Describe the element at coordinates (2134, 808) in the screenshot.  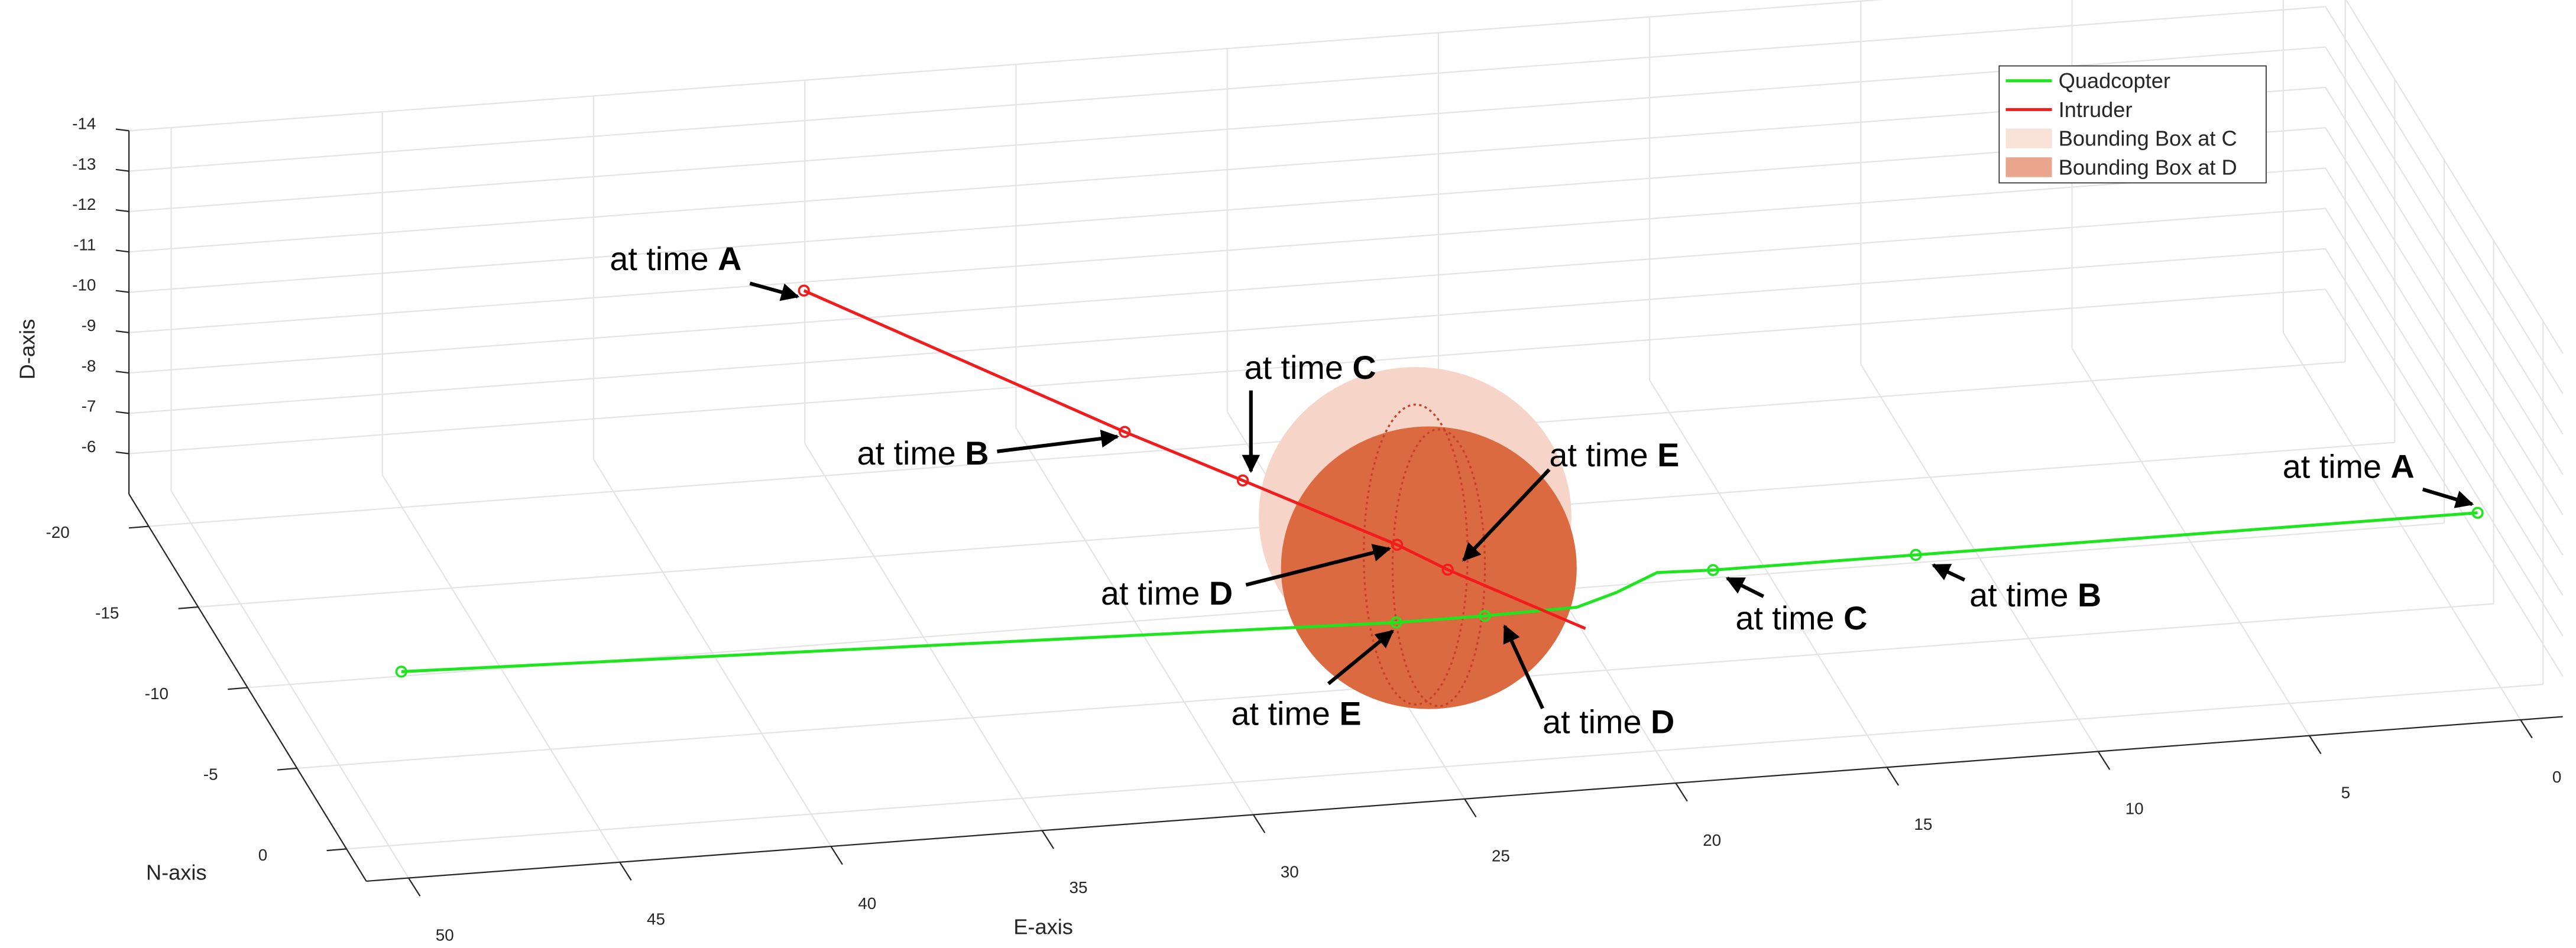
I see `x-tick-label: 10` at that location.